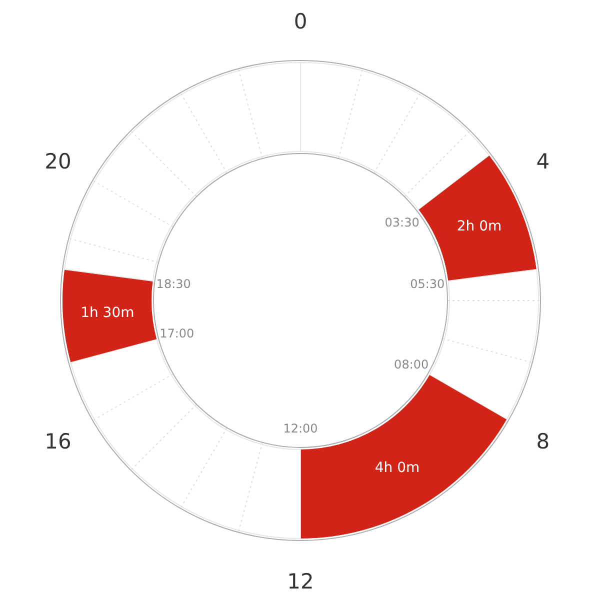 This screenshot has width=600, height=600. Describe the element at coordinates (479, 226) in the screenshot. I see `data-label: 2h 0m` at that location.